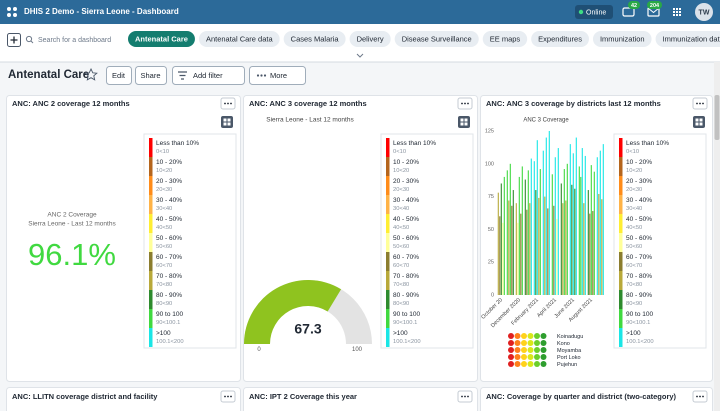  What do you see at coordinates (370, 39) in the screenshot?
I see `dashboard-chip: Delivery` at bounding box center [370, 39].